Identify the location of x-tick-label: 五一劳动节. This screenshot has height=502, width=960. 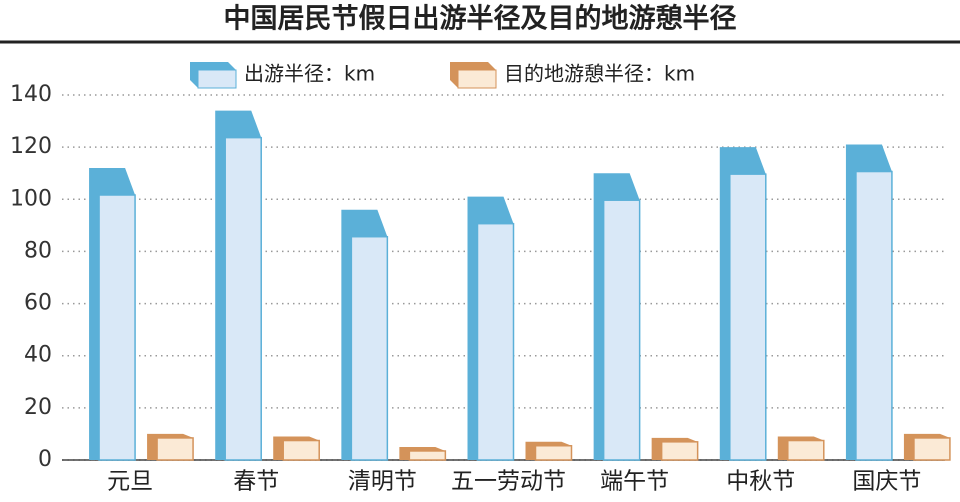
(508, 482).